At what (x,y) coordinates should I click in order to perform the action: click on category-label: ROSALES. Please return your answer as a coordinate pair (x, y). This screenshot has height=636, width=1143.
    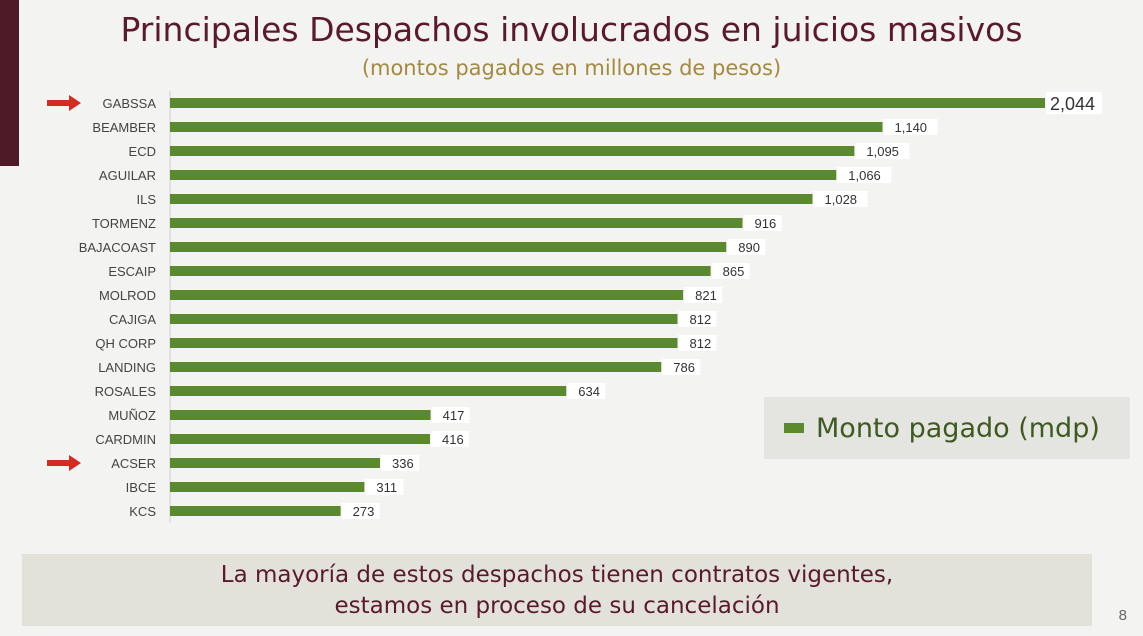
    Looking at the image, I should click on (126, 391).